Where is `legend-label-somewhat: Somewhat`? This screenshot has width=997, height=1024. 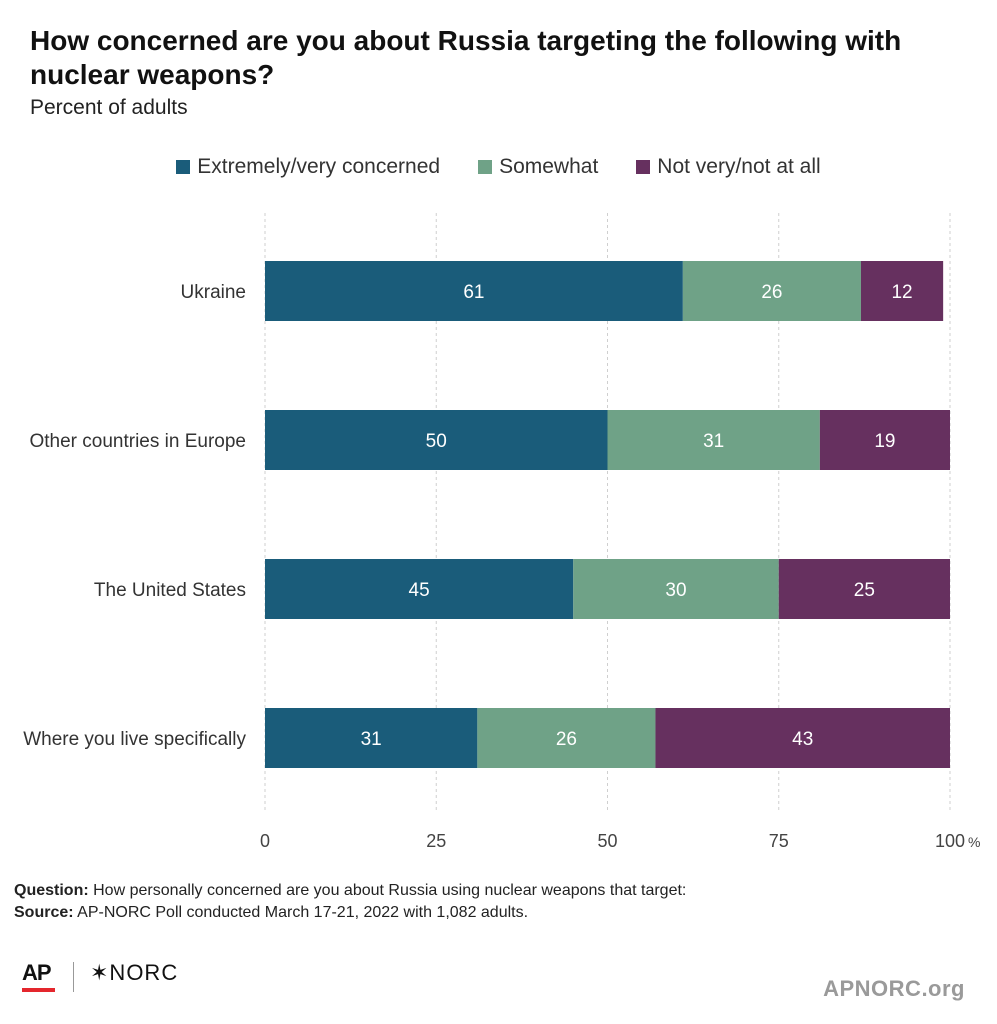
legend-label-somewhat: Somewhat is located at coordinates (549, 166).